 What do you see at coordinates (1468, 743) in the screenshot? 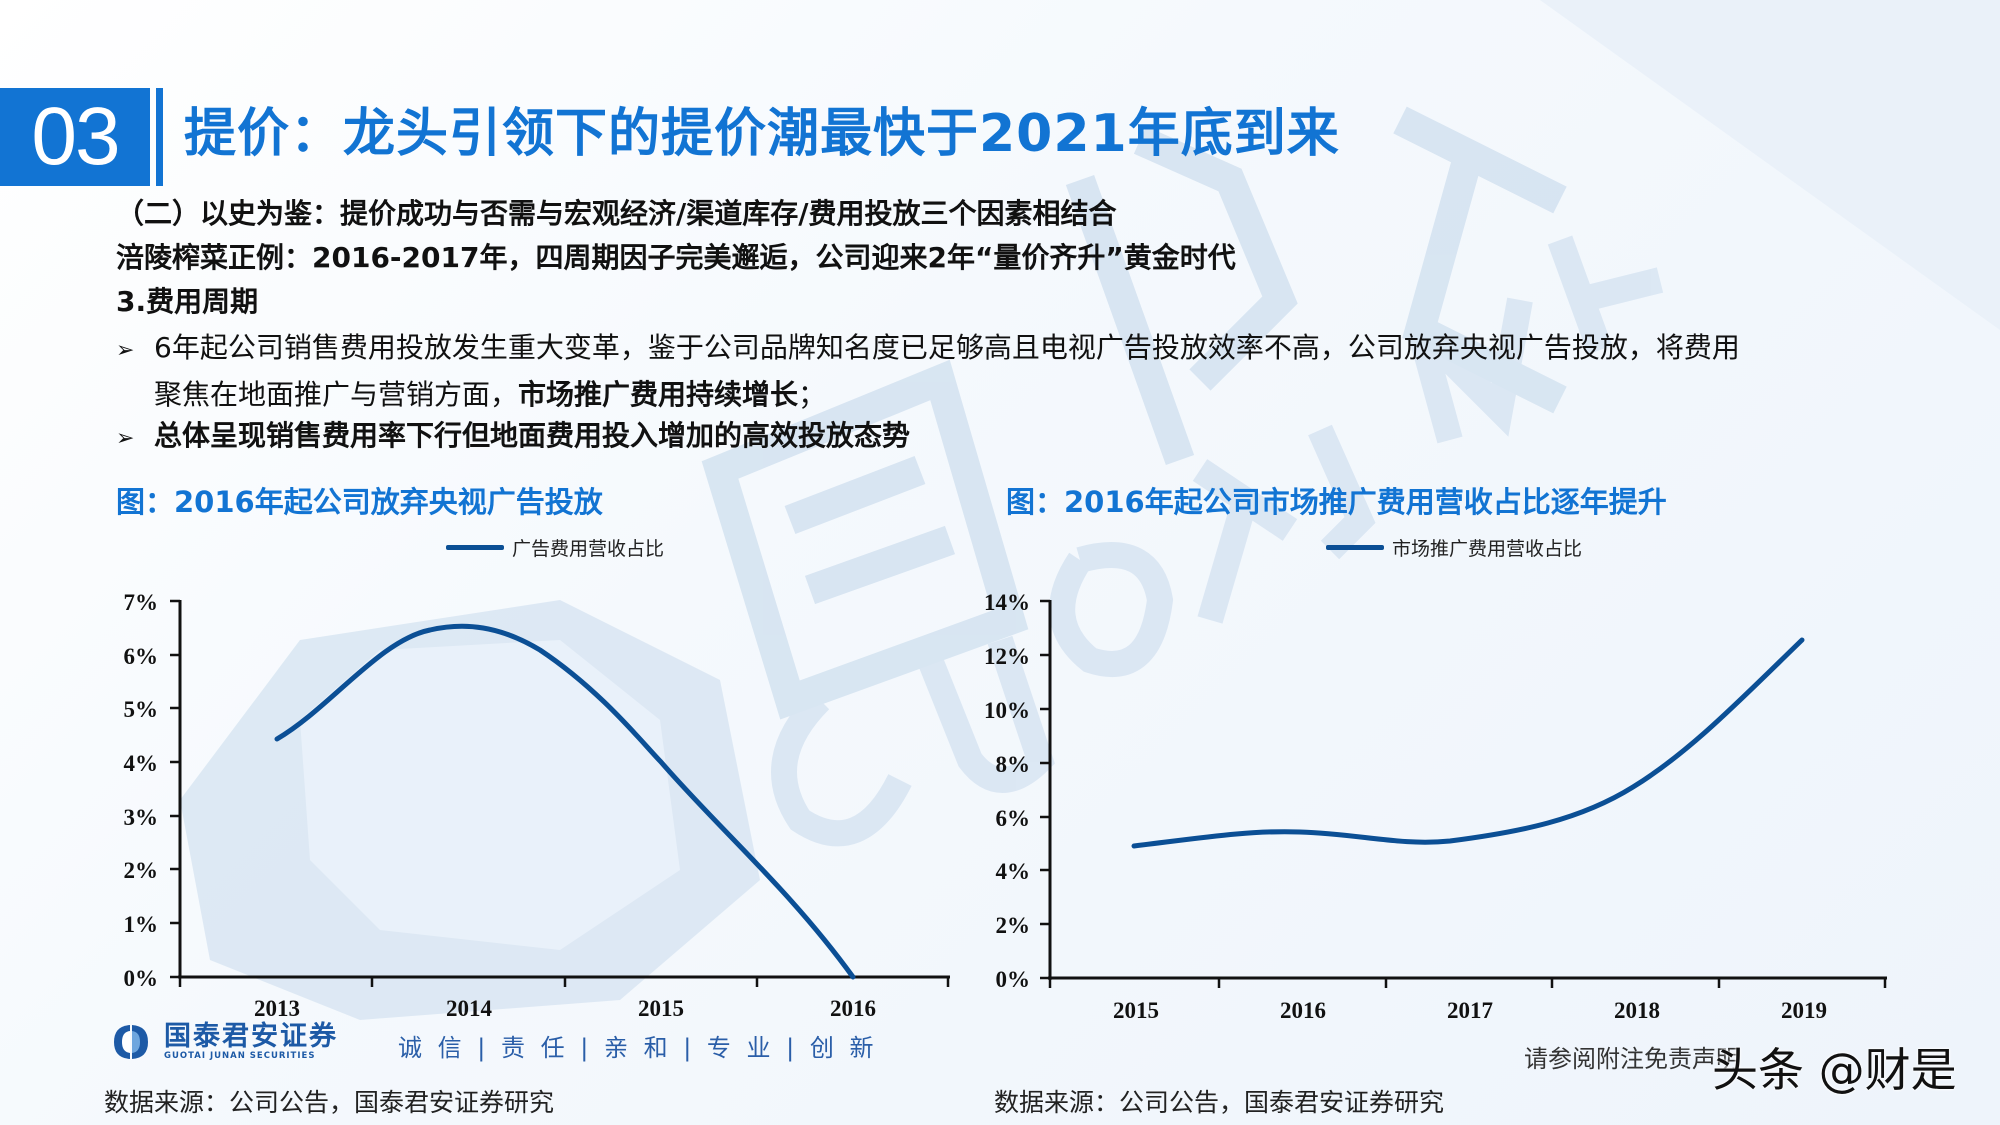
I see `series-line-marketing-expense` at bounding box center [1468, 743].